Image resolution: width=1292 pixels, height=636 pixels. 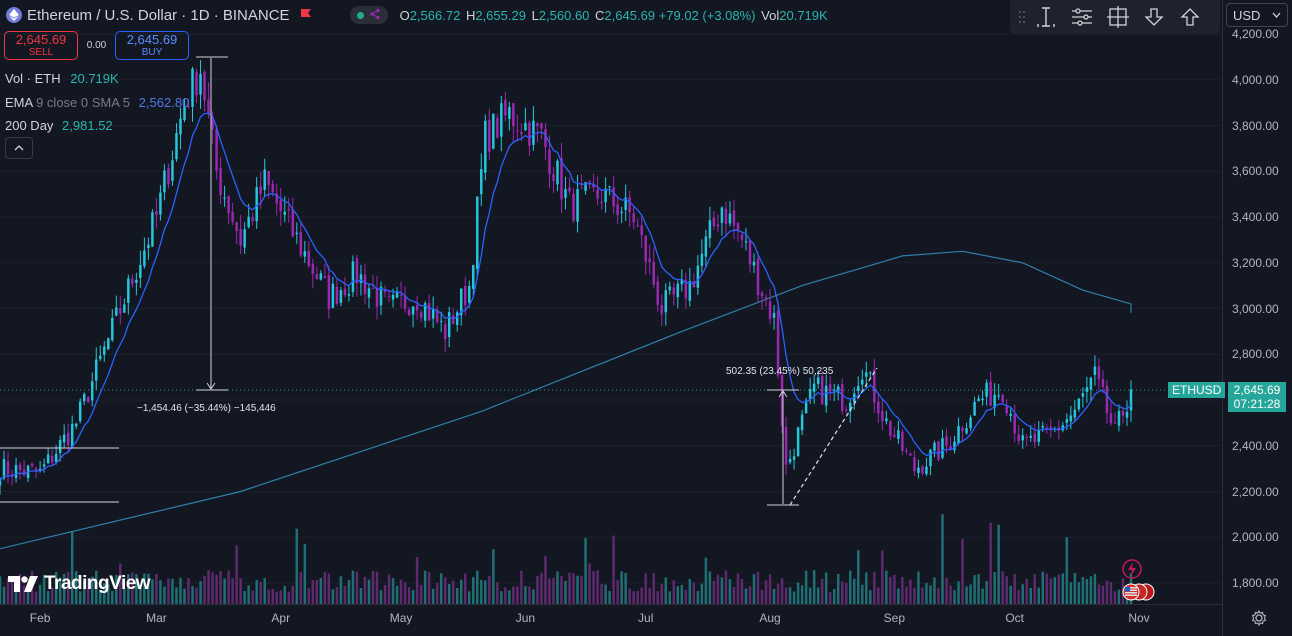 I want to click on price-axis-label: 3,600.00, so click(x=1255, y=171).